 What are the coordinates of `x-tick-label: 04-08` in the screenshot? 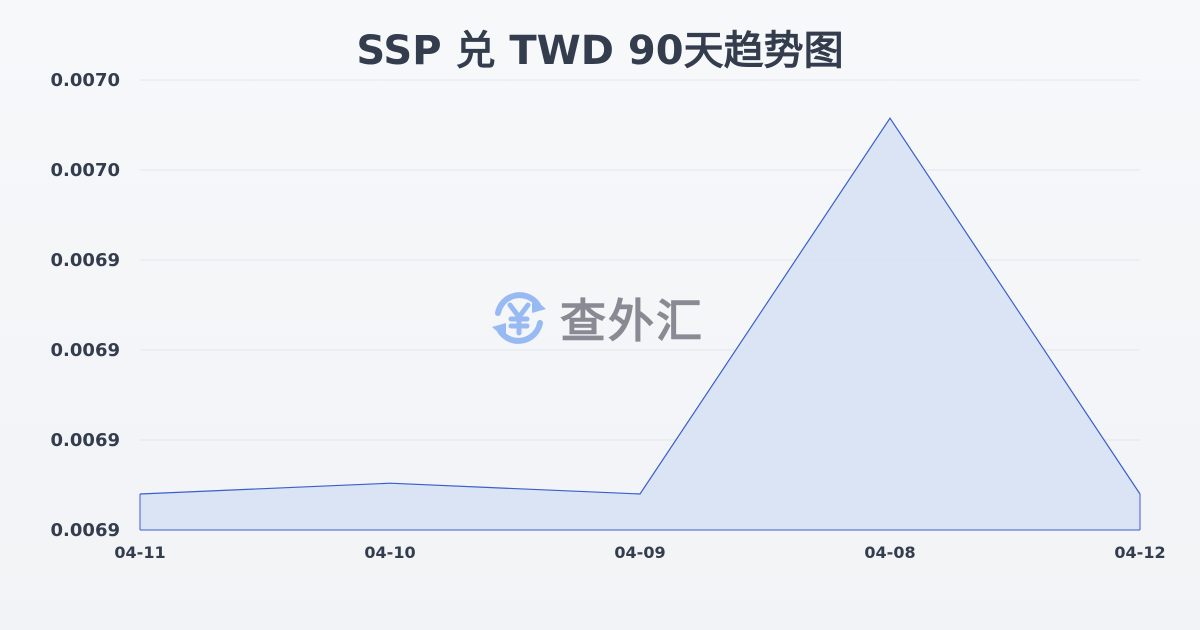 It's located at (889, 552).